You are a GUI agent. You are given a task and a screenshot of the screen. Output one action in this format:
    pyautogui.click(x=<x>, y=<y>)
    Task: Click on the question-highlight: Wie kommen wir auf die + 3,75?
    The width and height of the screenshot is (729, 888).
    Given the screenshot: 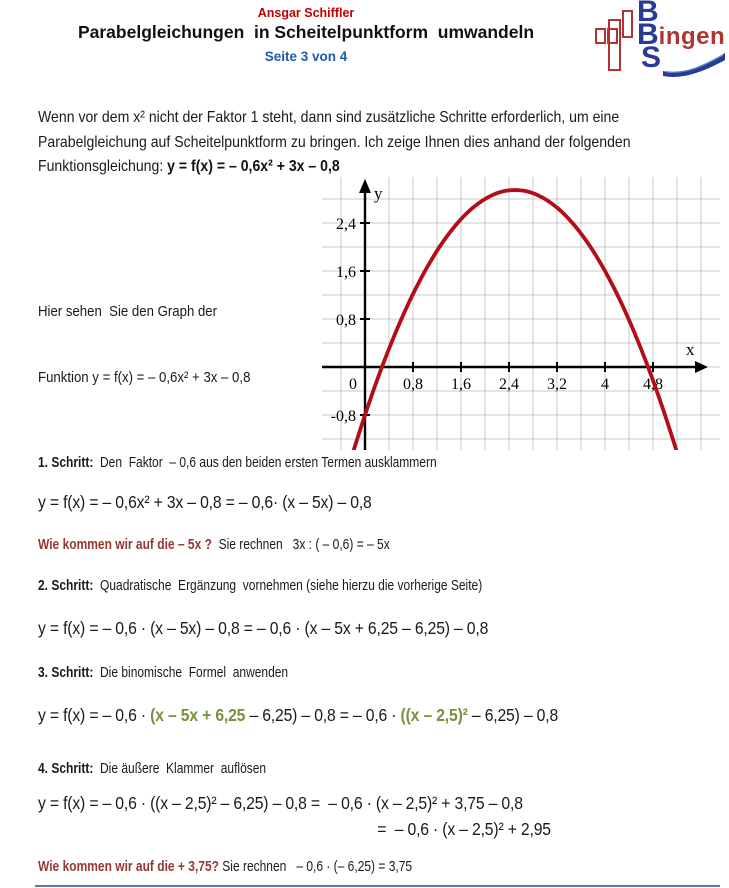 What is the action you would take?
    pyautogui.click(x=128, y=866)
    